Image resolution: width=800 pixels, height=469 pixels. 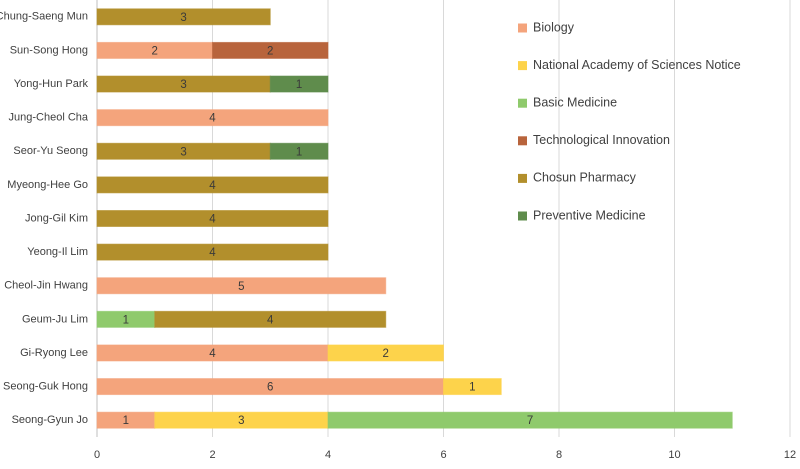 What do you see at coordinates (601, 140) in the screenshot?
I see `legend-label: Technological Innovation` at bounding box center [601, 140].